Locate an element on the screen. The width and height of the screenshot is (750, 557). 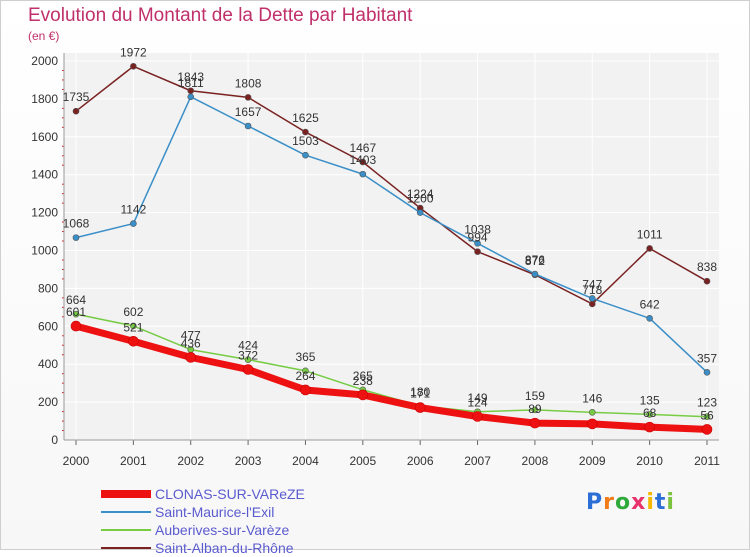
data-label: 1142 is located at coordinates (133, 210).